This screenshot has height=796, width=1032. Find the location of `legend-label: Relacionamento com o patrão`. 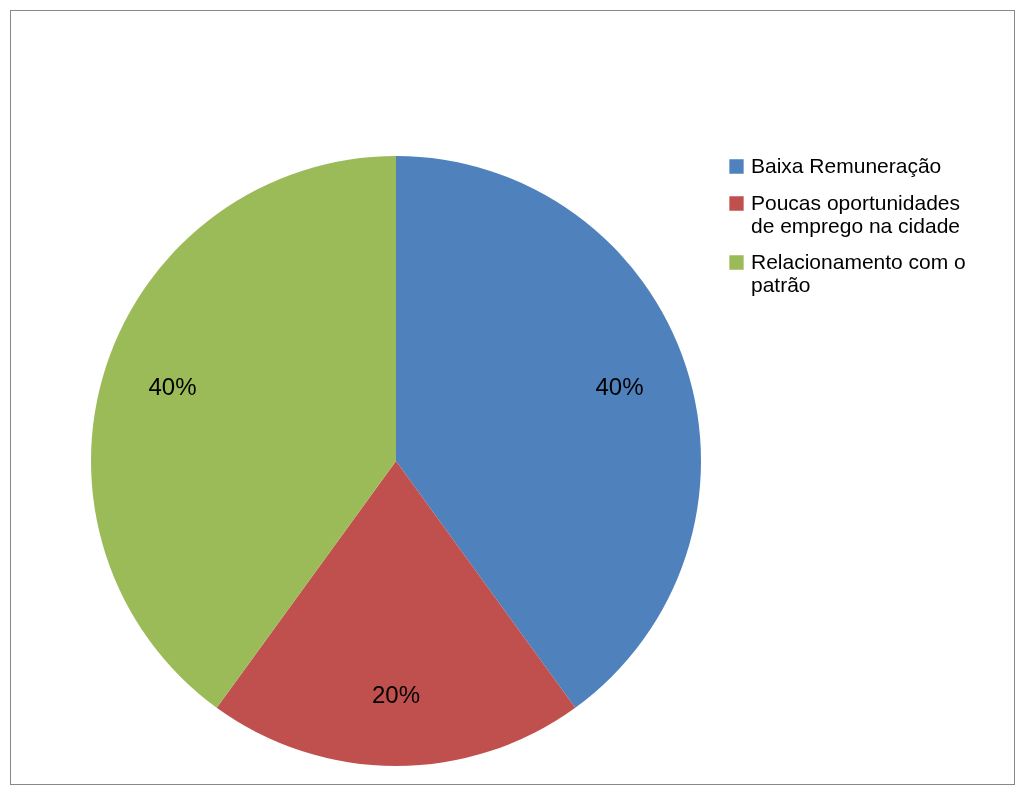

legend-label: Relacionamento com o patrão is located at coordinates (858, 272).